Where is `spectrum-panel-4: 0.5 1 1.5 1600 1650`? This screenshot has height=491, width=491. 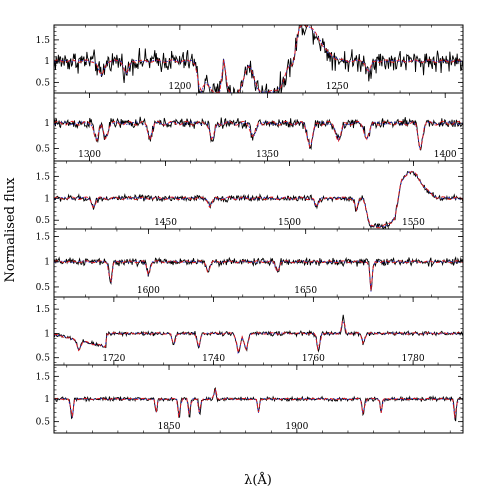 spectrum-panel-4: 0.5 1 1.5 1600 1650 is located at coordinates (250, 263).